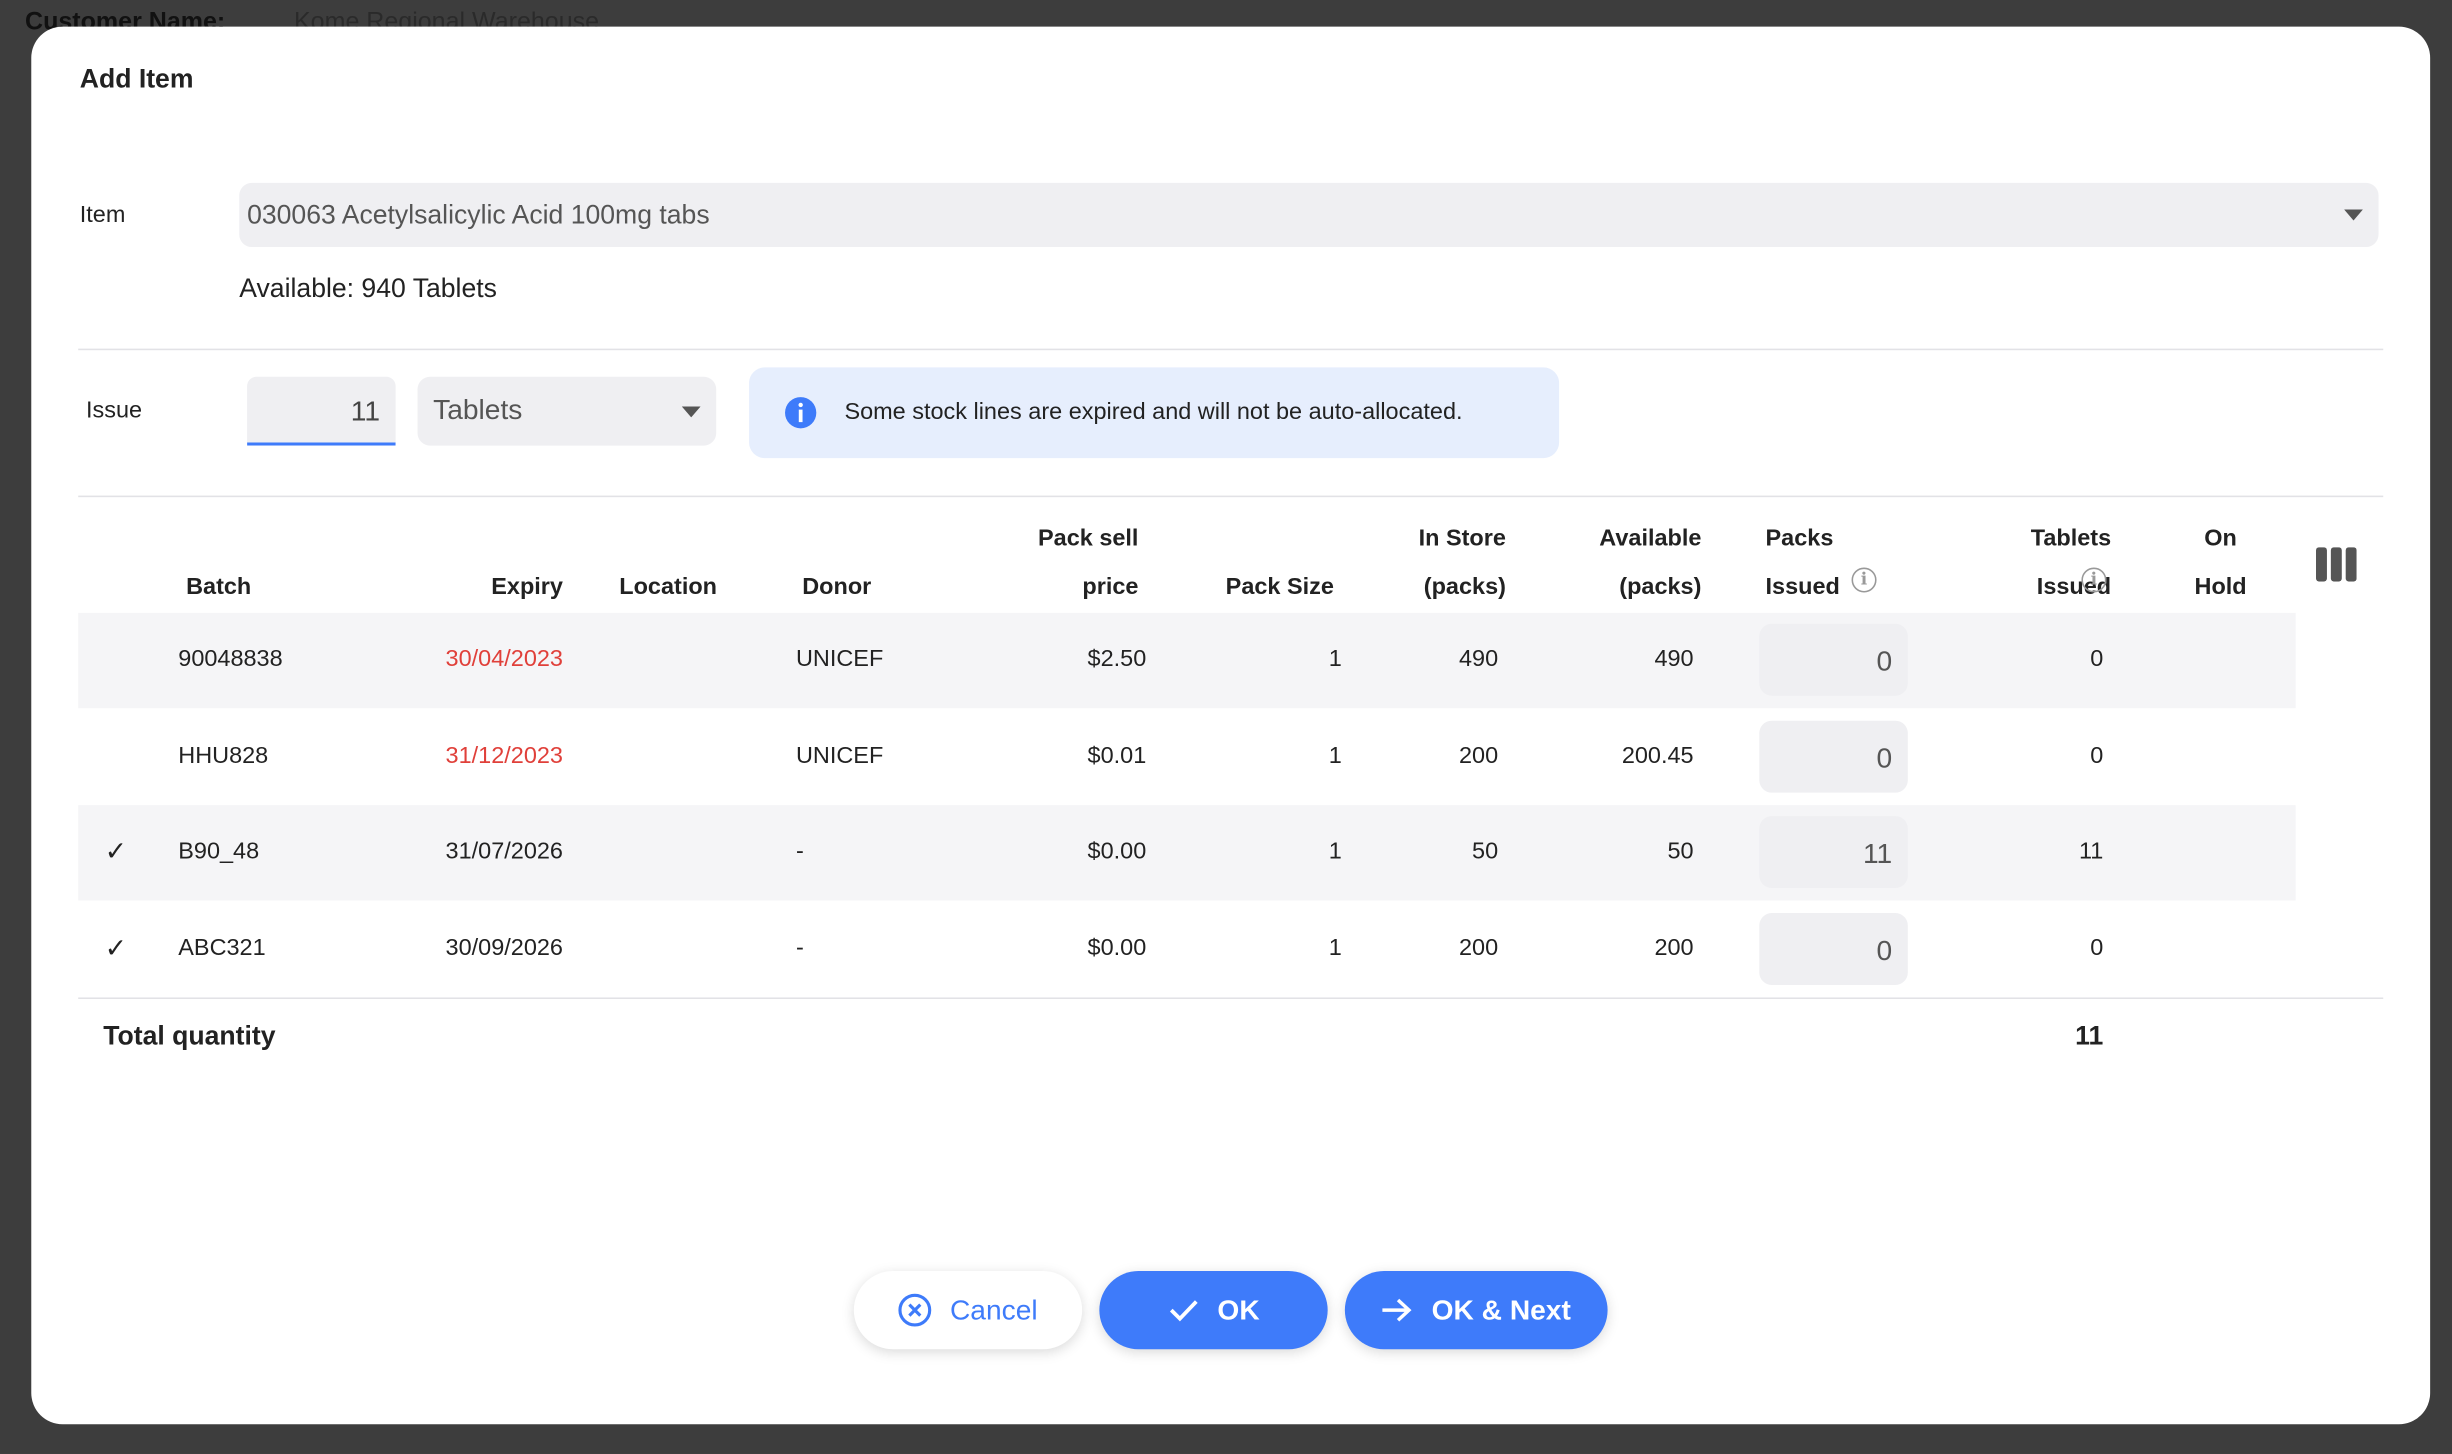 This screenshot has height=1454, width=2452. What do you see at coordinates (504, 755) in the screenshot?
I see `cell-expiry: 31/12/2023` at bounding box center [504, 755].